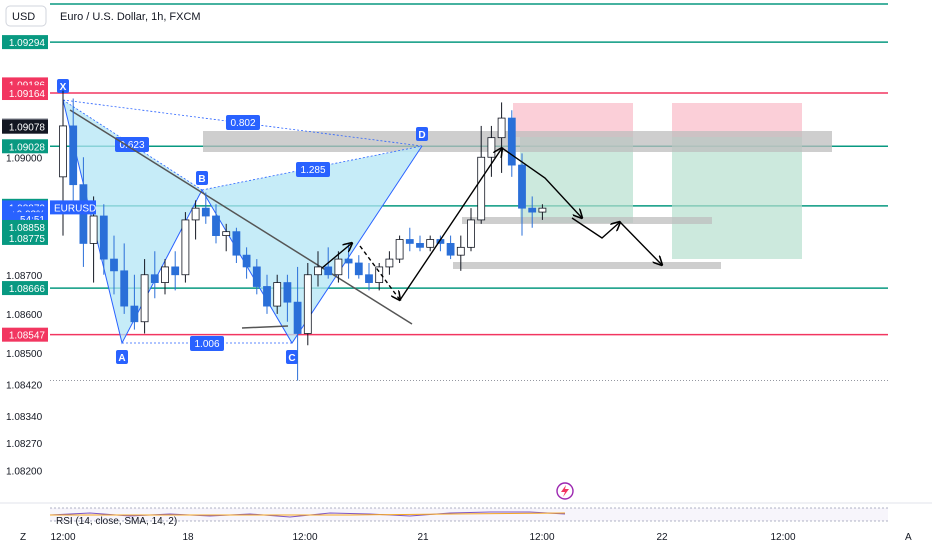 Image resolution: width=932 pixels, height=555 pixels. I want to click on rsi-label: RSI (14, close, SMA, 14, 2), so click(116, 521).